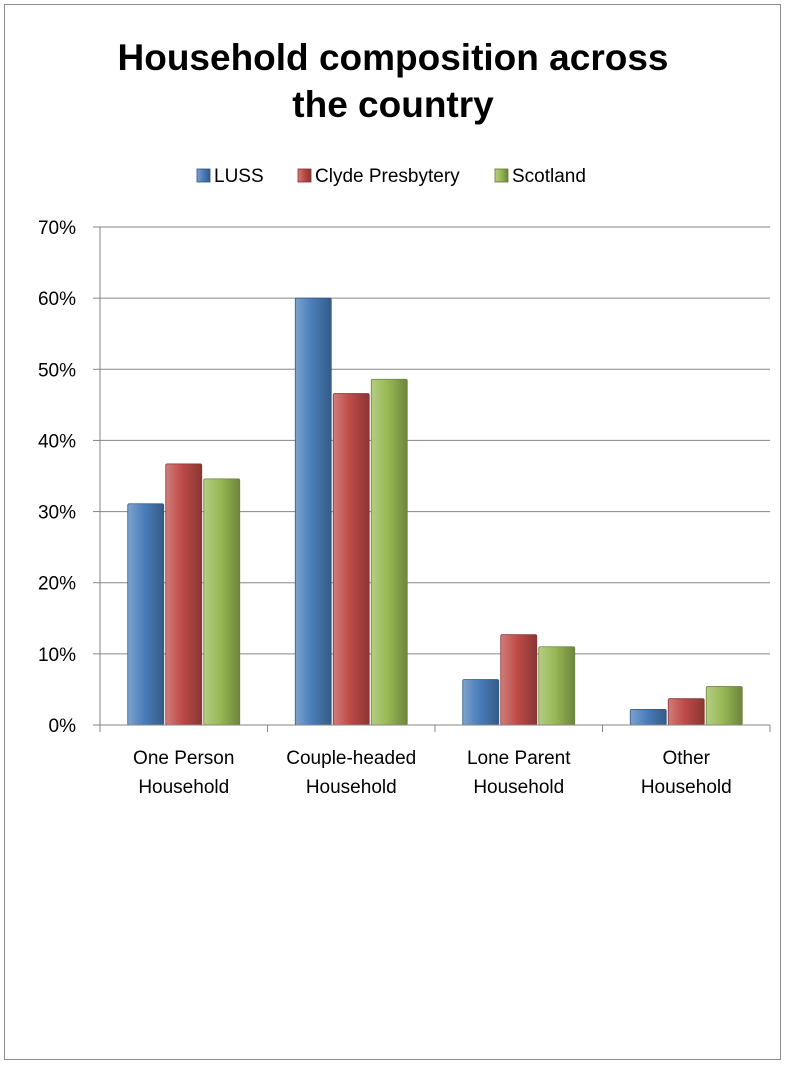 The width and height of the screenshot is (786, 1065). I want to click on legend-label: Scotland, so click(549, 176).